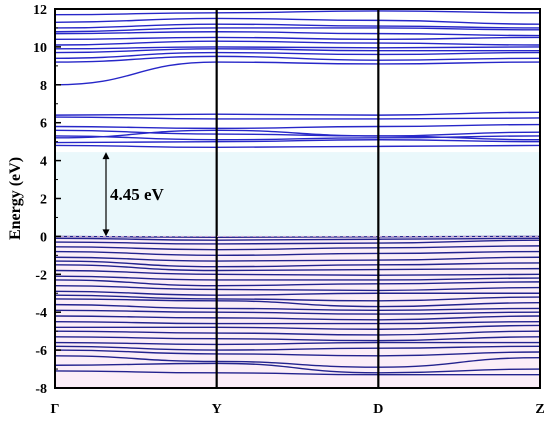  Describe the element at coordinates (137, 194) in the screenshot. I see `band-gap-label: 4.45 eV` at that location.